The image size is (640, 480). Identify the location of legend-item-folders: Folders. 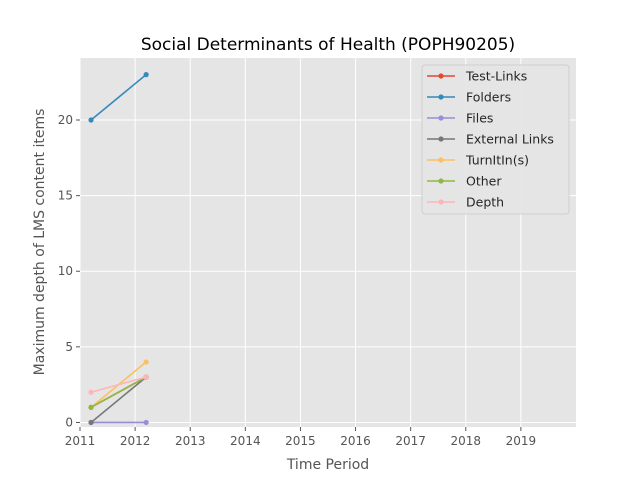
(469, 97).